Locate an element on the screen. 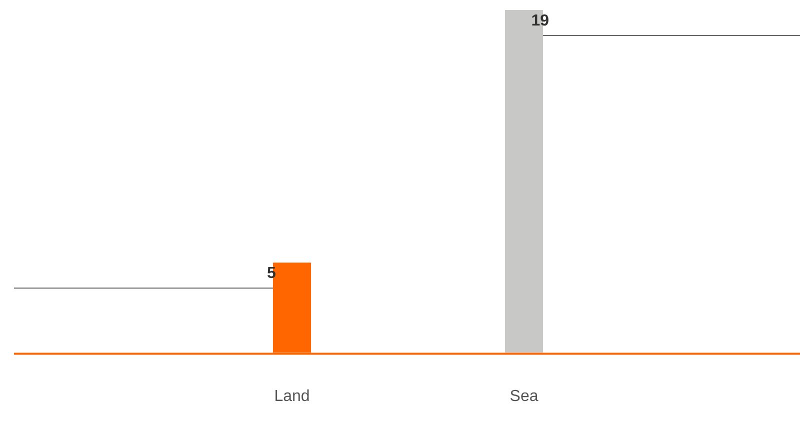 The image size is (800, 446). data-label: 19 is located at coordinates (540, 21).